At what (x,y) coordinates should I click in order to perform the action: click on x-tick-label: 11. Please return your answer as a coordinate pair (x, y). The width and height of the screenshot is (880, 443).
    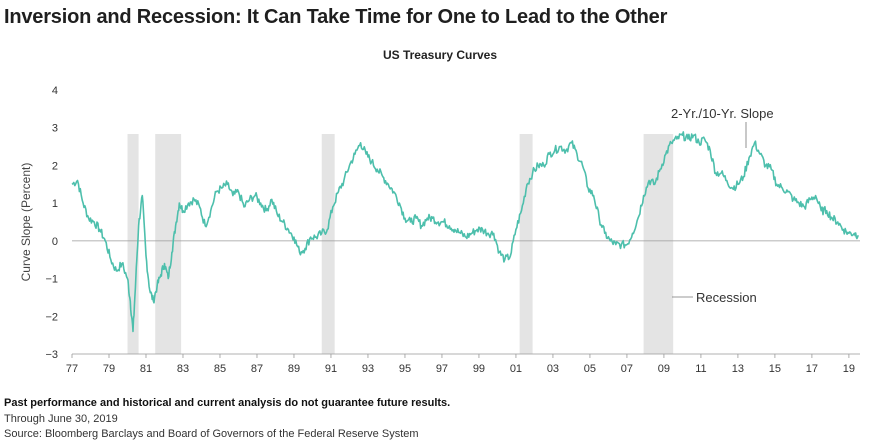
    Looking at the image, I should click on (700, 369).